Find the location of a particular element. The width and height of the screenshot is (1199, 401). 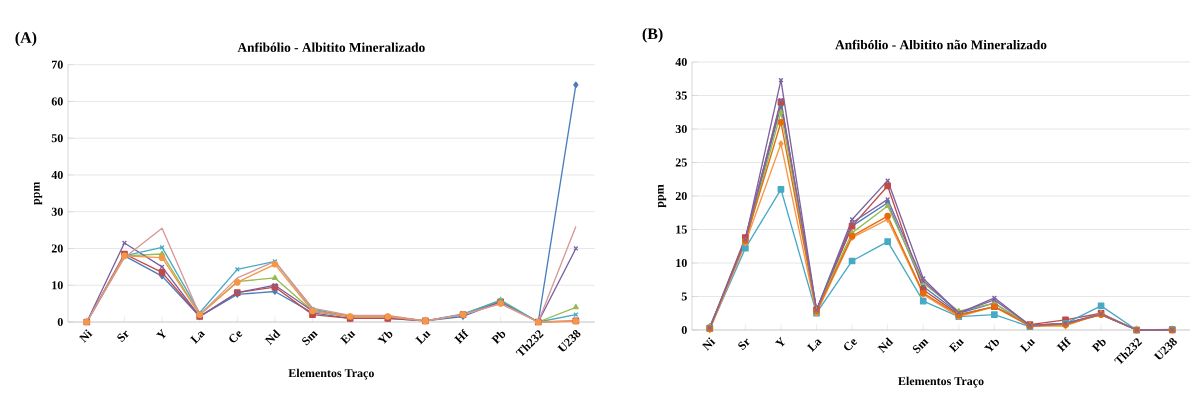

y-tick-label: 50 is located at coordinates (57, 138).